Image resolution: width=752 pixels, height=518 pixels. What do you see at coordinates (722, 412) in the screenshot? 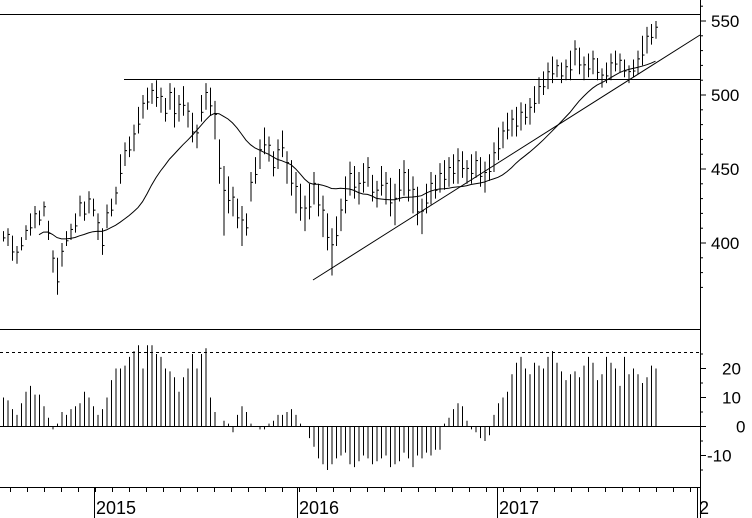
I see `momentum-axis: -100 10 20` at bounding box center [722, 412].